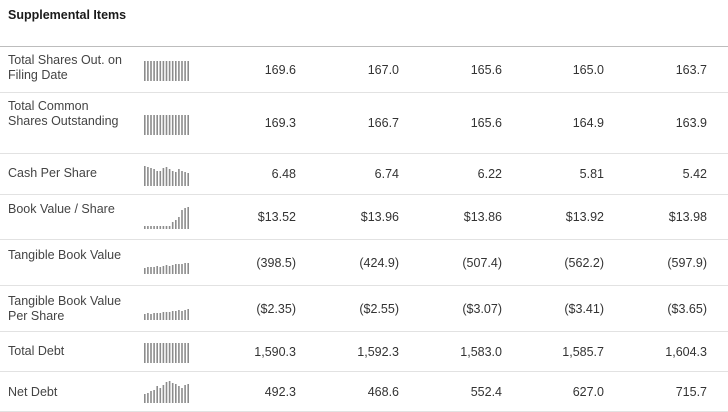  Describe the element at coordinates (283, 174) in the screenshot. I see `value-cell: 6.48` at that location.